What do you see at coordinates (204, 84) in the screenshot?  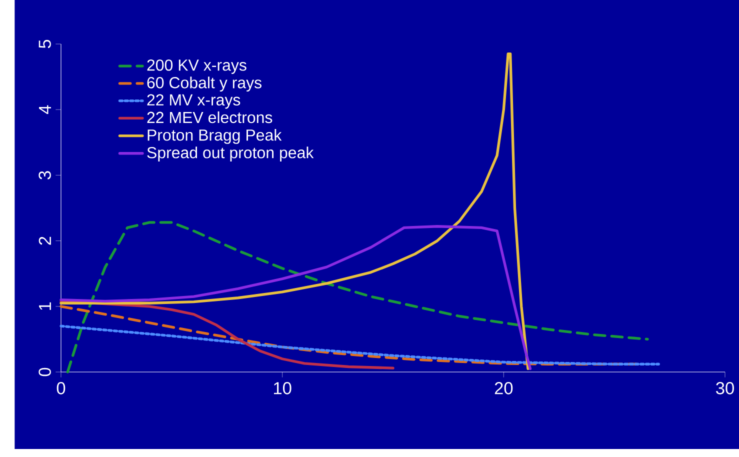 I see `legend-label: 60 Cobalt y rays` at bounding box center [204, 84].